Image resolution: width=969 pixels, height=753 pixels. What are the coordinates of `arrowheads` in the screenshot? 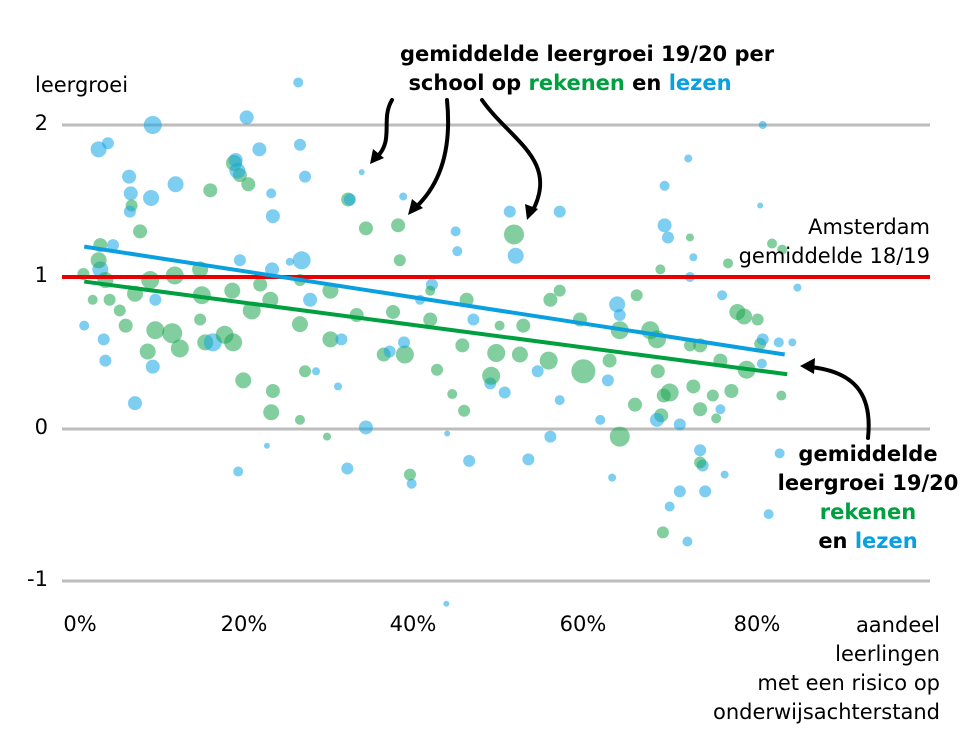 It's located at (592, 261).